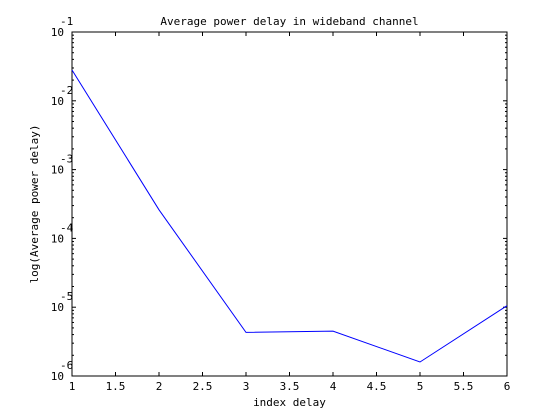 This screenshot has height=420, width=560. What do you see at coordinates (290, 386) in the screenshot?
I see `x-tick-label: 3.5` at bounding box center [290, 386].